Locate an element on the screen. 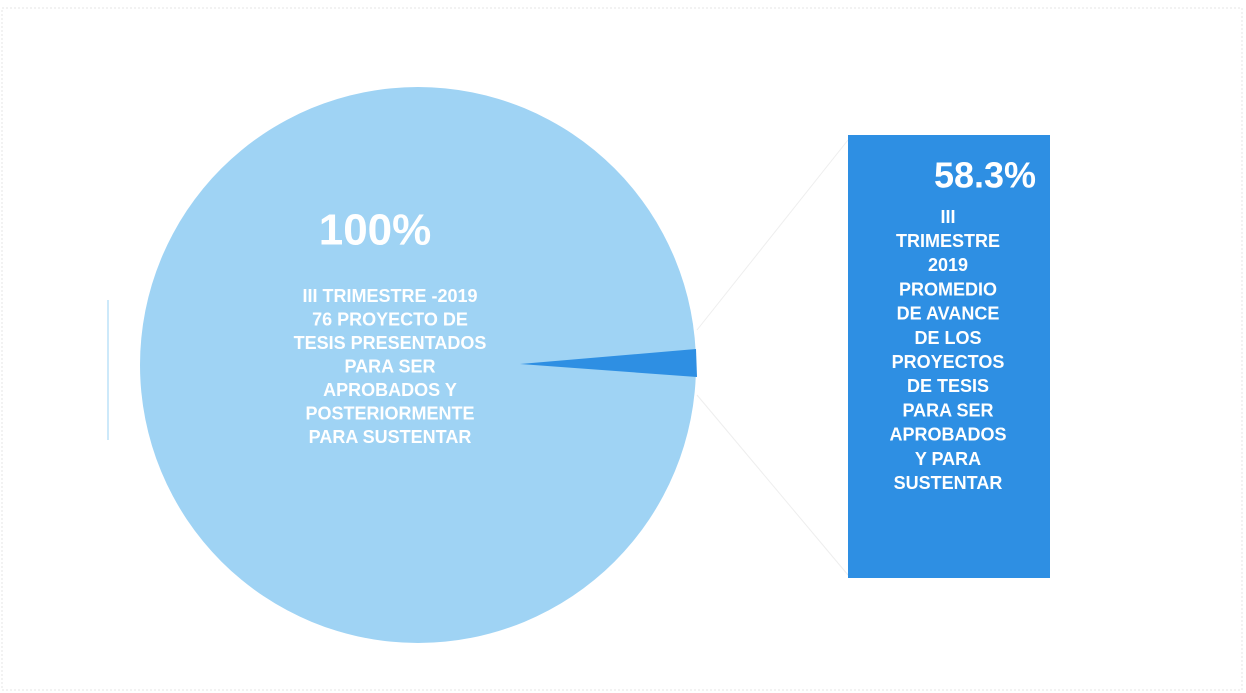 Image resolution: width=1246 pixels, height=693 pixels. callout-label: SUSTENTAR is located at coordinates (948, 483).